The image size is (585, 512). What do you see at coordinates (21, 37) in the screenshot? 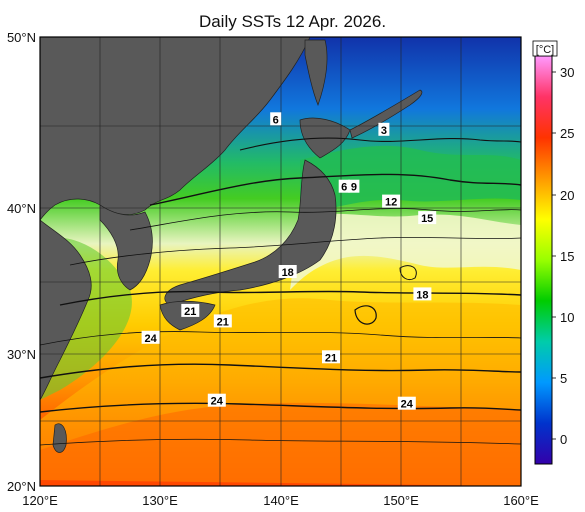
I see `y-tick-label: 50°N` at bounding box center [21, 37].